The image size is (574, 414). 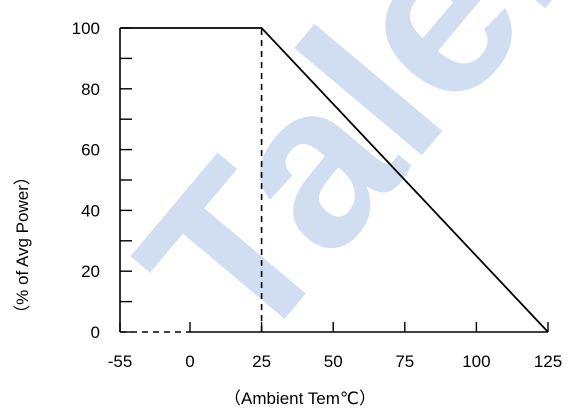 I want to click on x-tick-label-125: 125, so click(x=548, y=361).